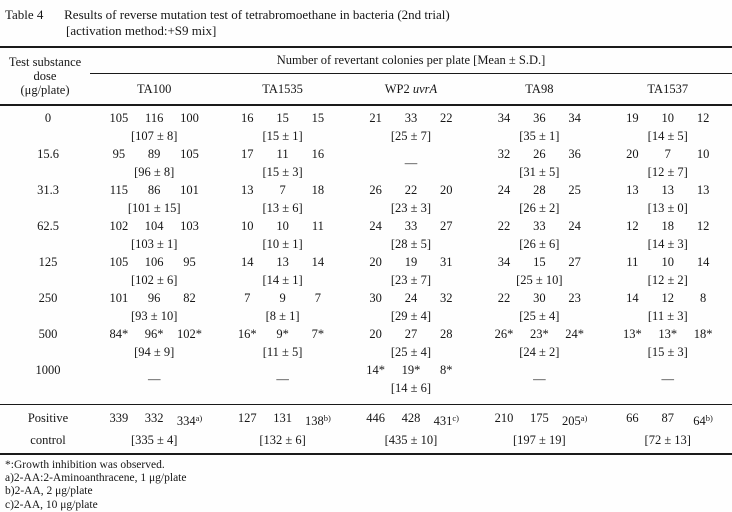 The image size is (732, 512). What do you see at coordinates (327, 418) in the screenshot?
I see `footnote-marker: b)` at bounding box center [327, 418].